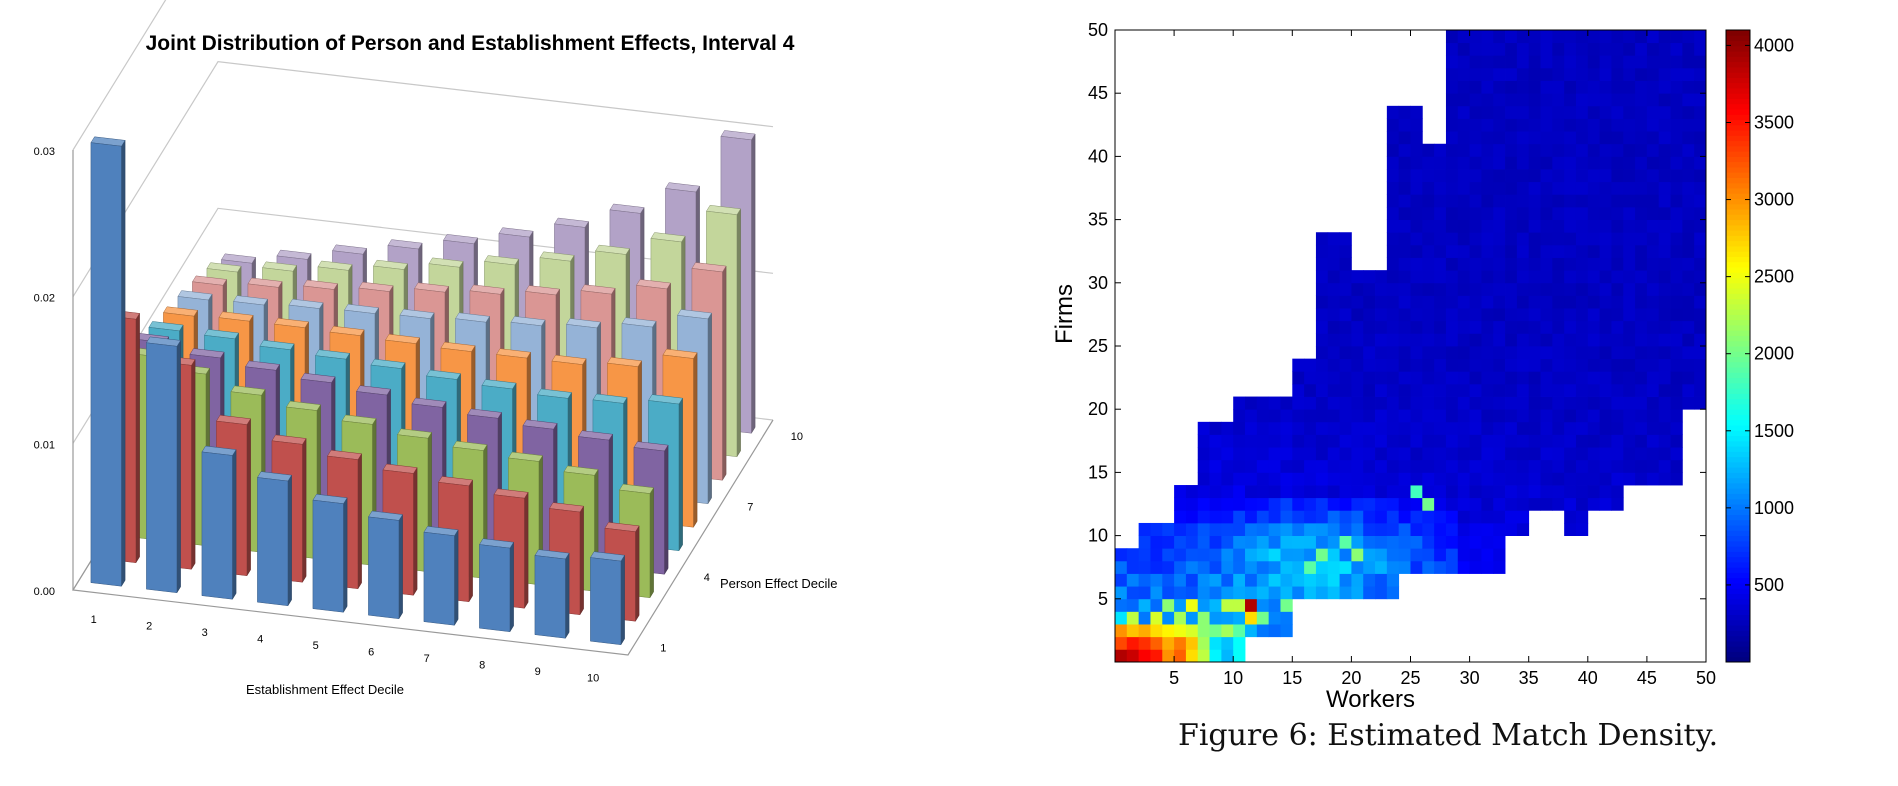 Image resolution: width=1898 pixels, height=786 pixels. Describe the element at coordinates (149, 626) in the screenshot. I see `x-tick-label: 2` at that location.